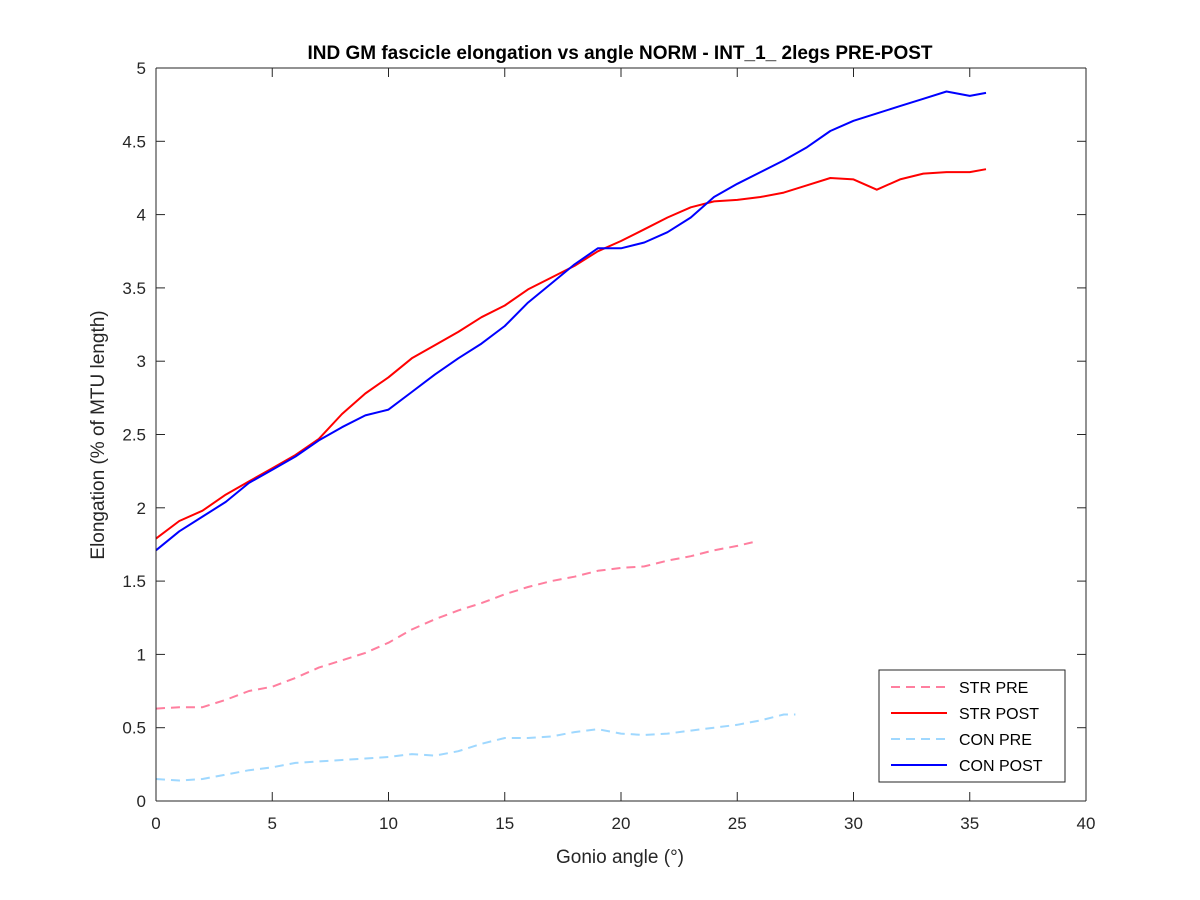 This screenshot has width=1200, height=900. Describe the element at coordinates (141, 68) in the screenshot. I see `y-tick-label: 5` at that location.